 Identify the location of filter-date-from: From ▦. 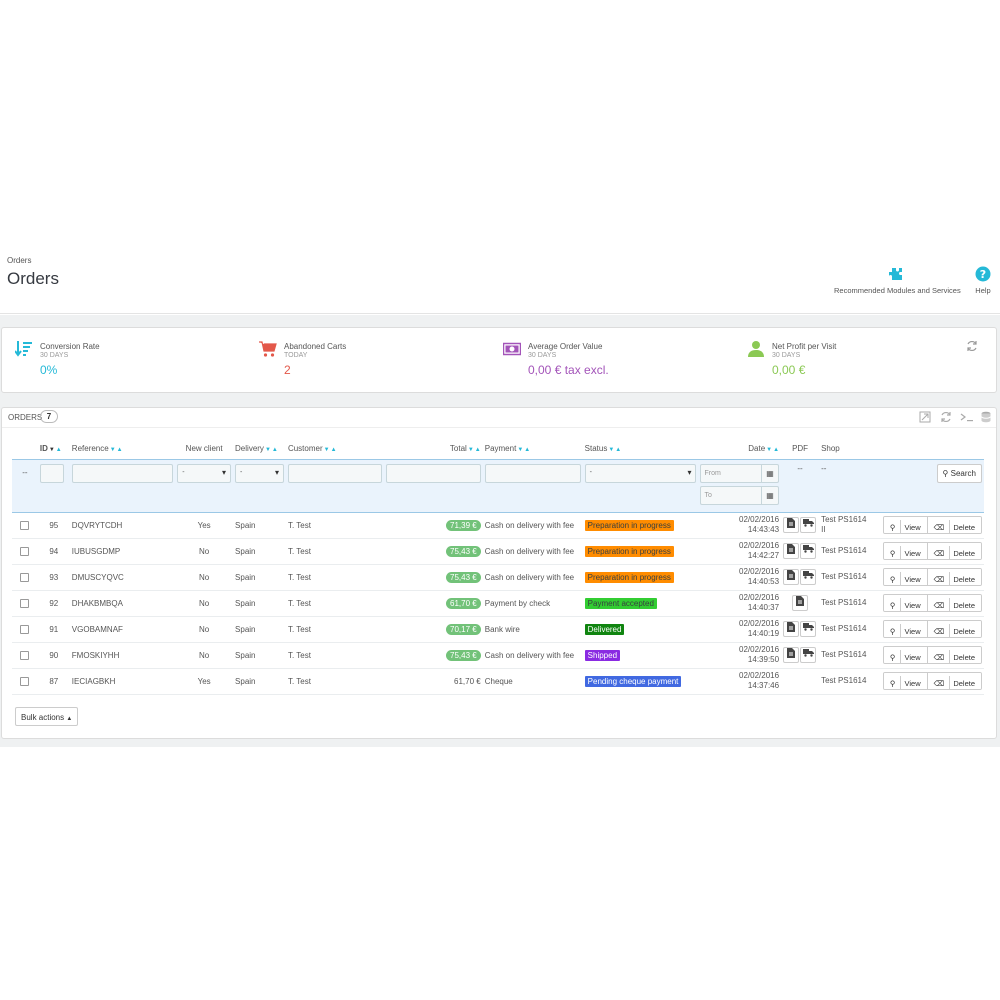
(740, 473).